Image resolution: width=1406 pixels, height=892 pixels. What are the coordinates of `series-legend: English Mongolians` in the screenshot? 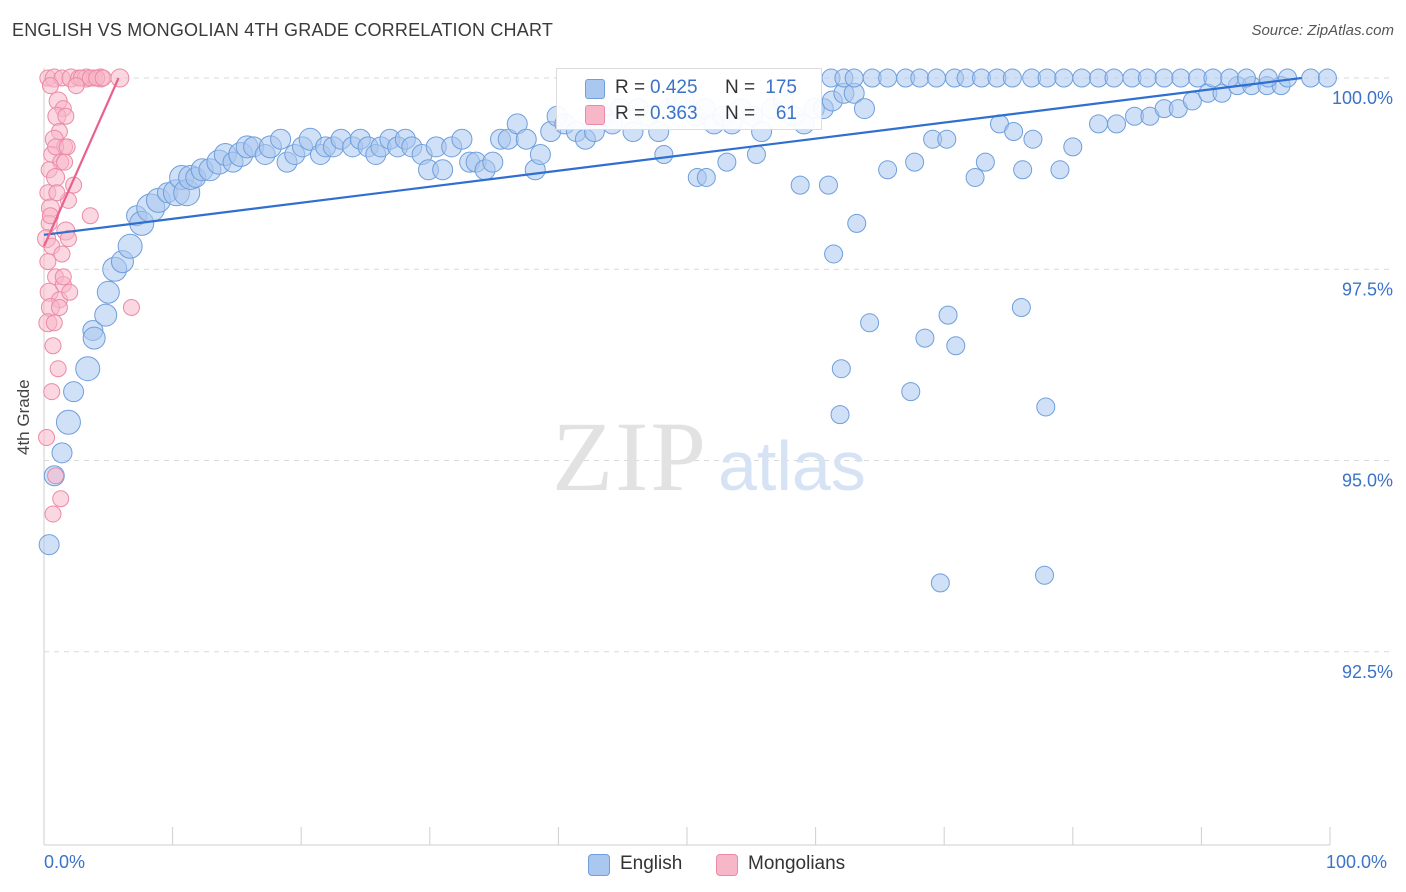 It's located at (703, 865).